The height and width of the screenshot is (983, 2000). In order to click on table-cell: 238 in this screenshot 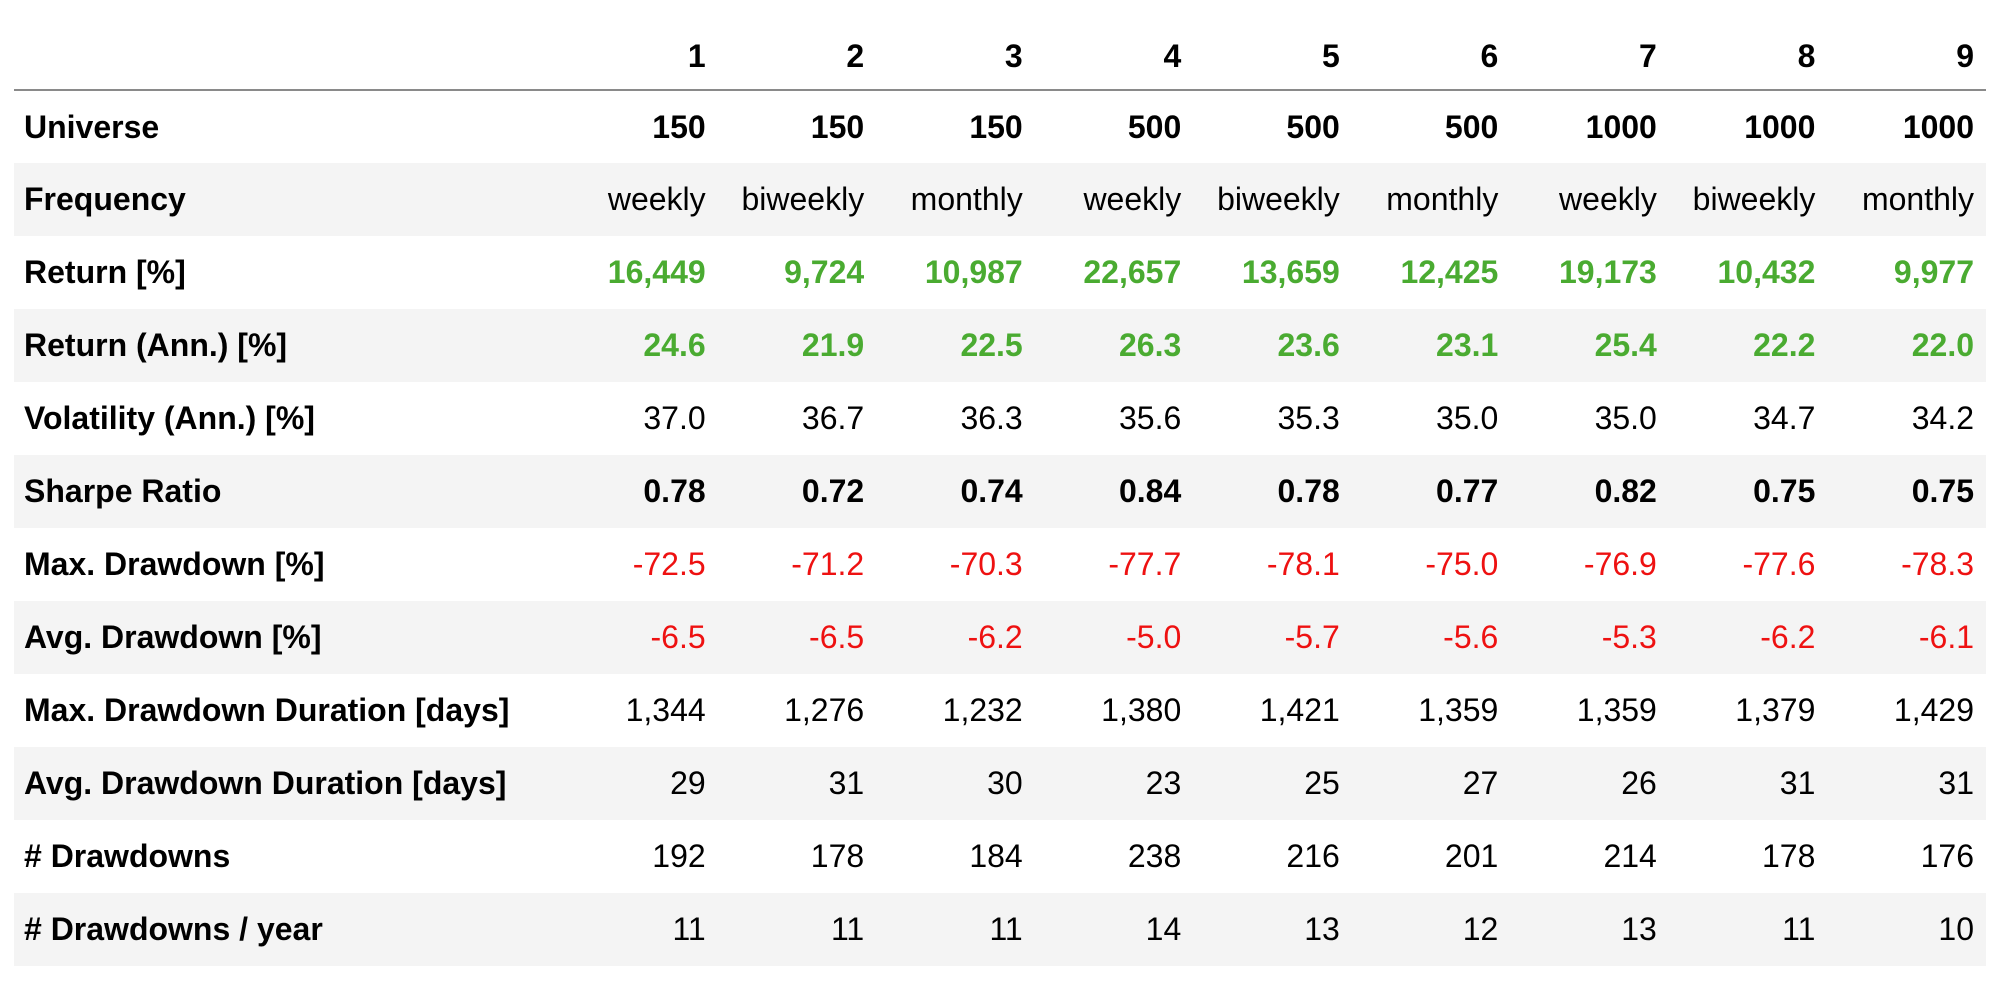, I will do `click(1154, 856)`.